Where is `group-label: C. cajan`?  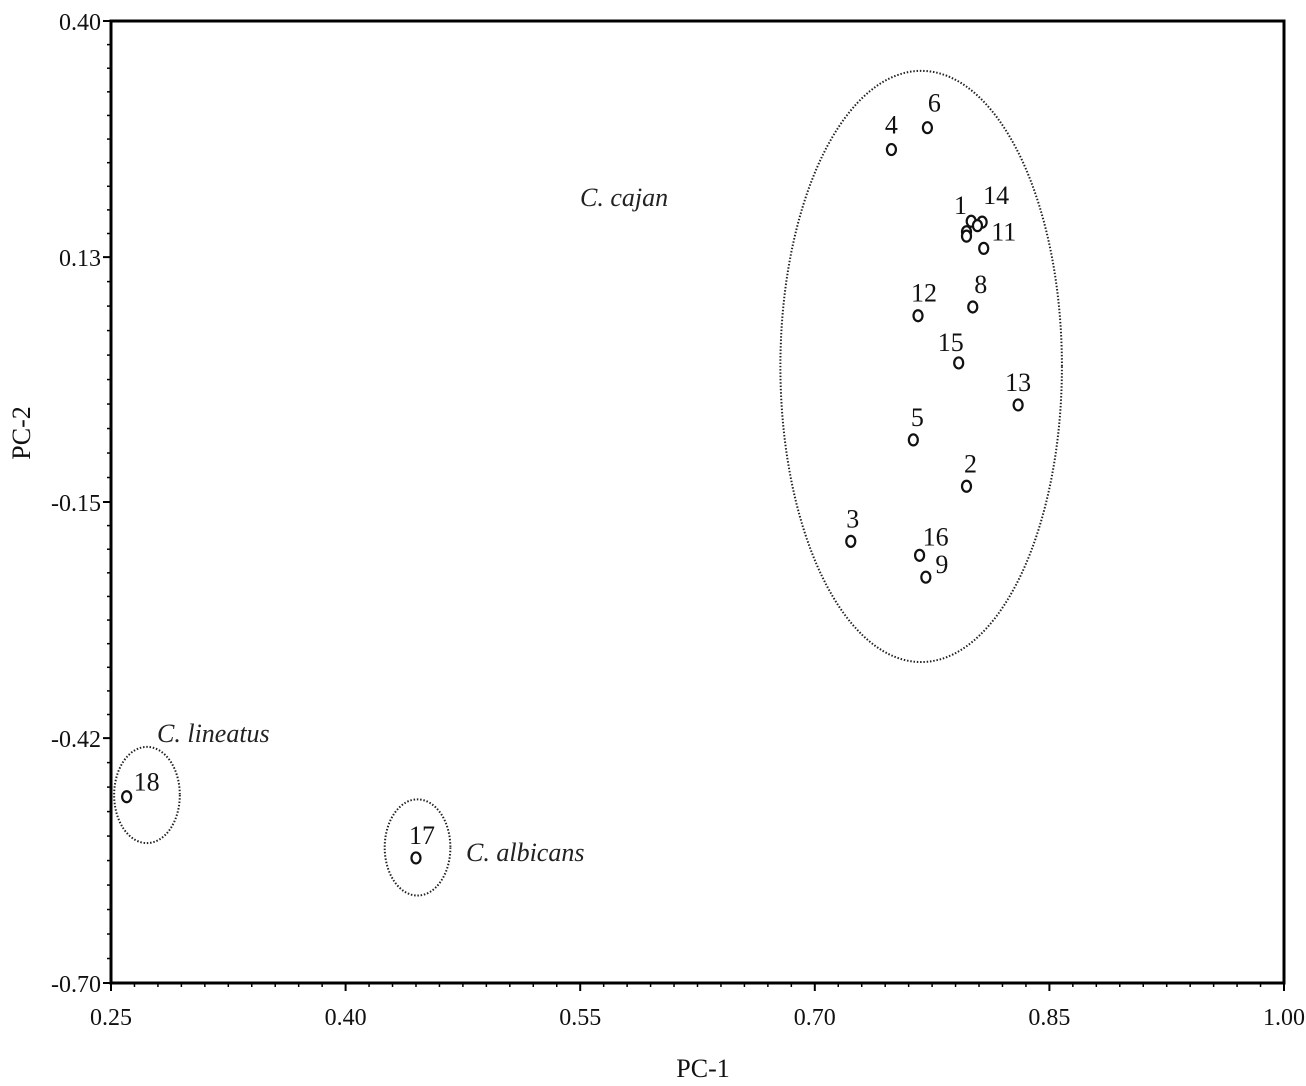 group-label: C. cajan is located at coordinates (624, 197).